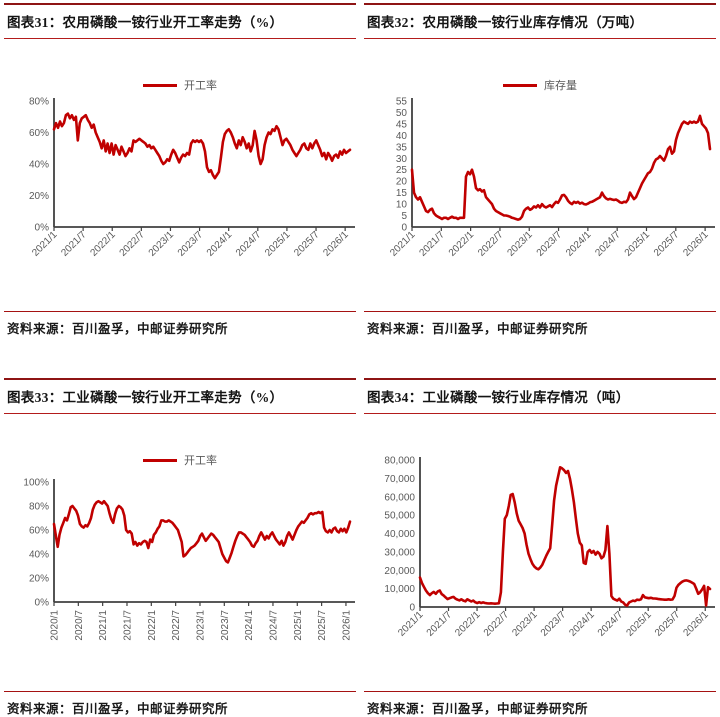 This screenshot has height=717, width=720. What do you see at coordinates (145, 397) in the screenshot?
I see `figure-33-title: 图表33：工业磷酸一铵行业开工率走势（%）` at bounding box center [145, 397].